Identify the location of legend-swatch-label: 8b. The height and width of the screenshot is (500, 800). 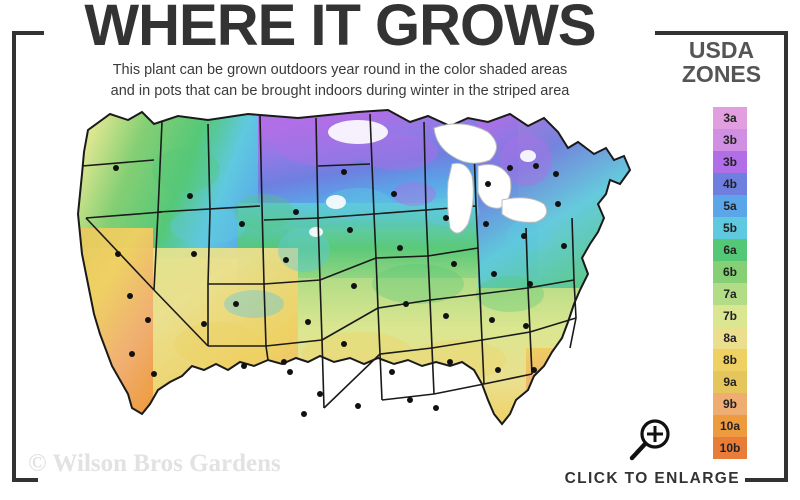
(729, 360).